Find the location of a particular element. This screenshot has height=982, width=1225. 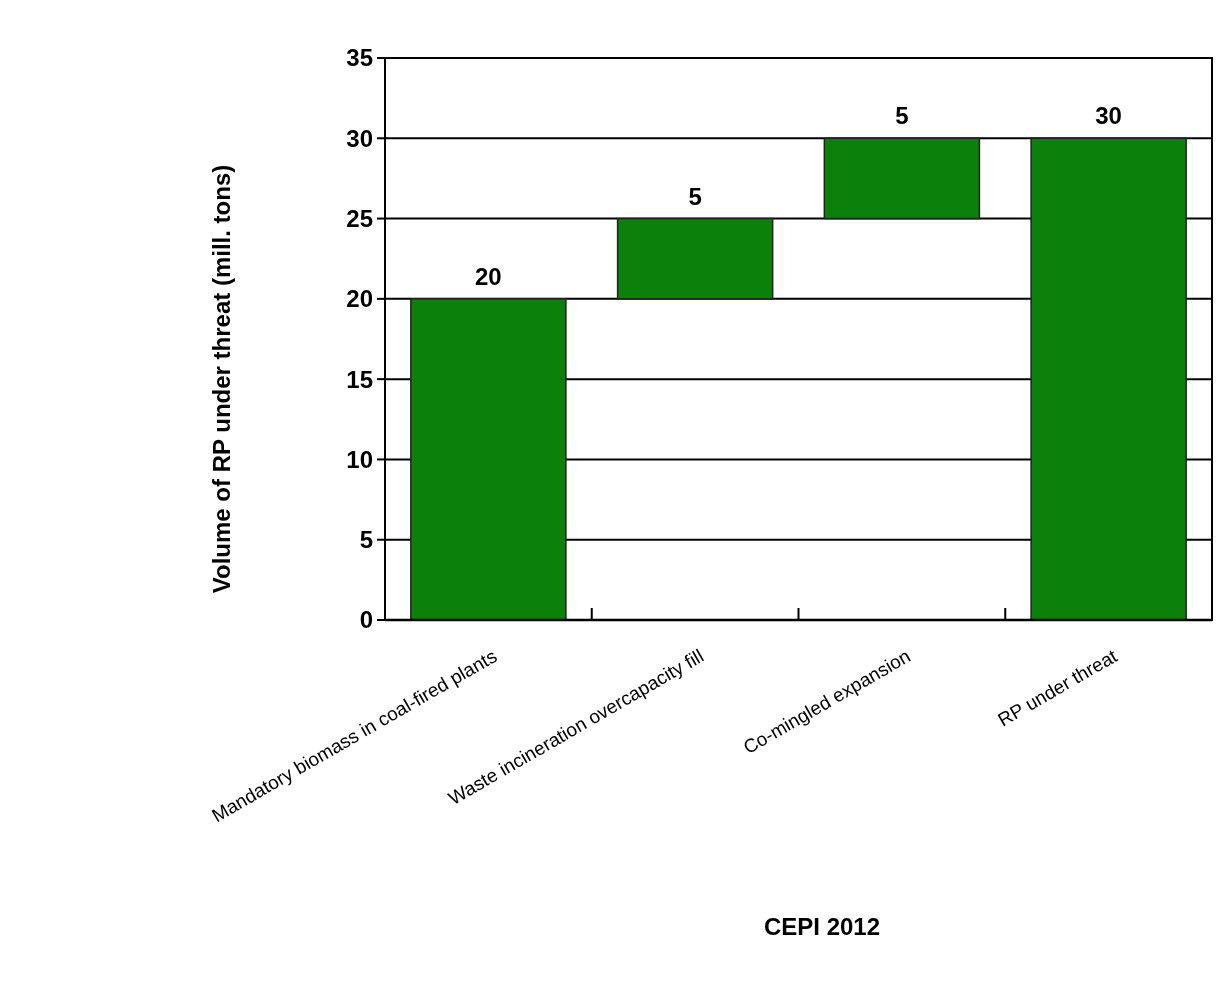

y-axis-title: Volume of RP under threat (mill. tons) is located at coordinates (221, 379).